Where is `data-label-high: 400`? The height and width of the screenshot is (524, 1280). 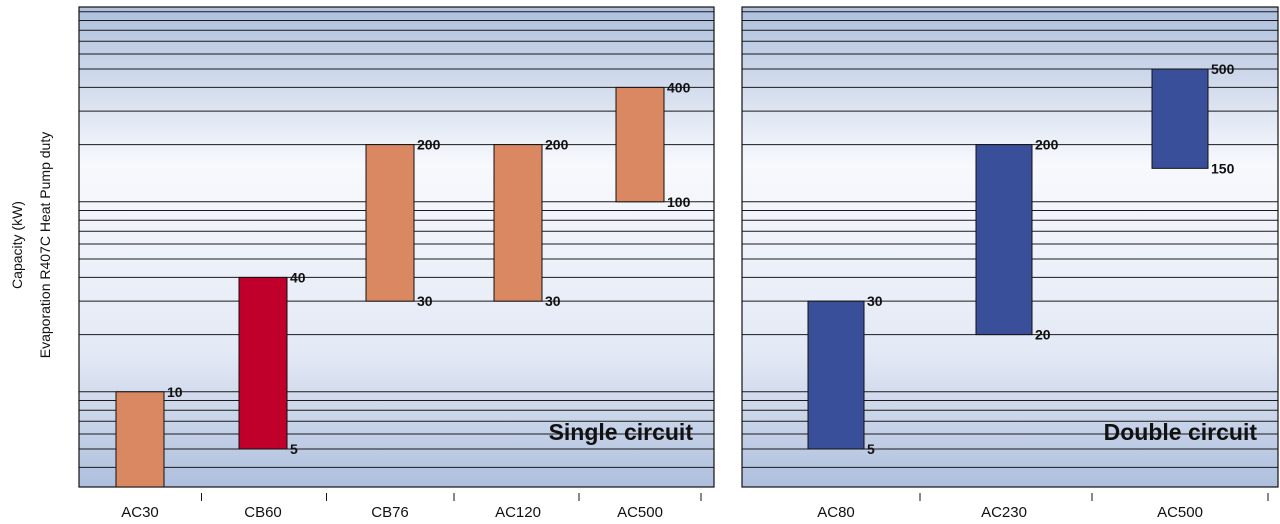
data-label-high: 400 is located at coordinates (679, 87).